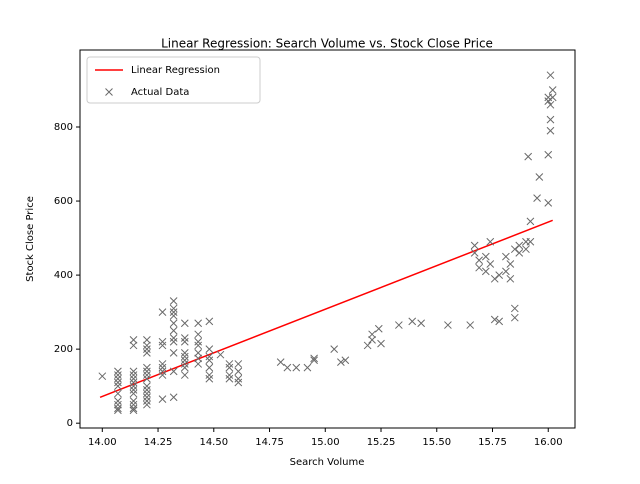 The image size is (640, 484). What do you see at coordinates (63, 275) in the screenshot?
I see `y-tick-label: 400` at bounding box center [63, 275].